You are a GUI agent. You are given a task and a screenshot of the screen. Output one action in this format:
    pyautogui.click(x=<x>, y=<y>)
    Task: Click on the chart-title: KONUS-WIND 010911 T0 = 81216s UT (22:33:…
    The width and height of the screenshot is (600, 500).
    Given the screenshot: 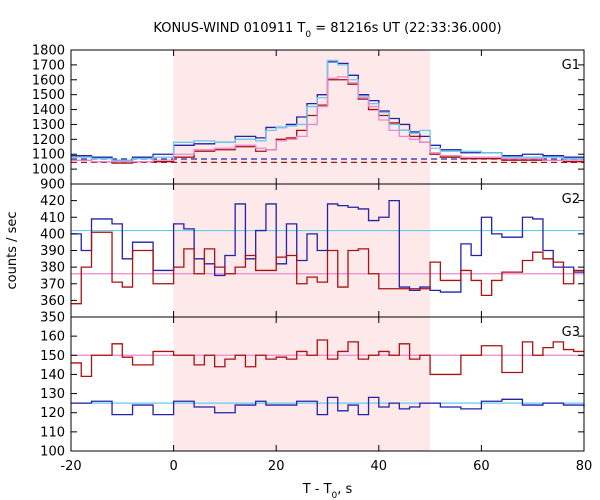 What is the action you would take?
    pyautogui.click(x=327, y=30)
    